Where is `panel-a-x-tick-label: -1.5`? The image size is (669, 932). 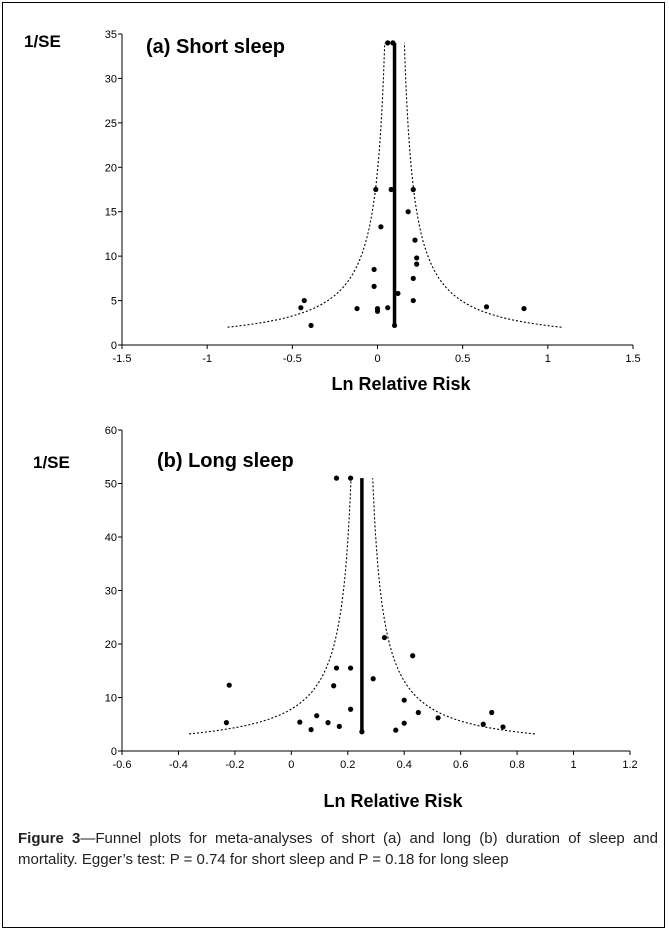
panel-a-x-tick-label: -1.5 is located at coordinates (122, 359).